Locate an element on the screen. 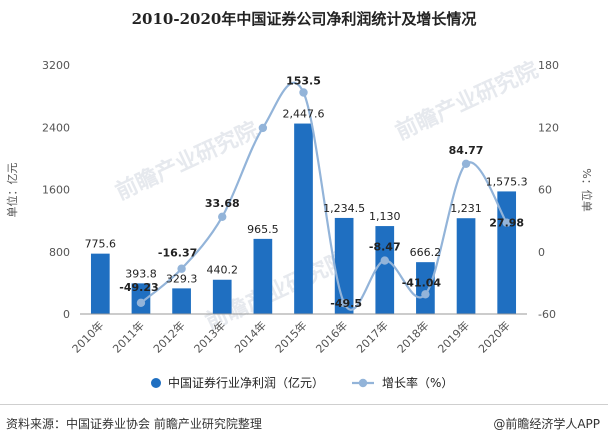 Image resolution: width=608 pixels, height=441 pixels. x-tick-7: 2017年 is located at coordinates (371, 336).